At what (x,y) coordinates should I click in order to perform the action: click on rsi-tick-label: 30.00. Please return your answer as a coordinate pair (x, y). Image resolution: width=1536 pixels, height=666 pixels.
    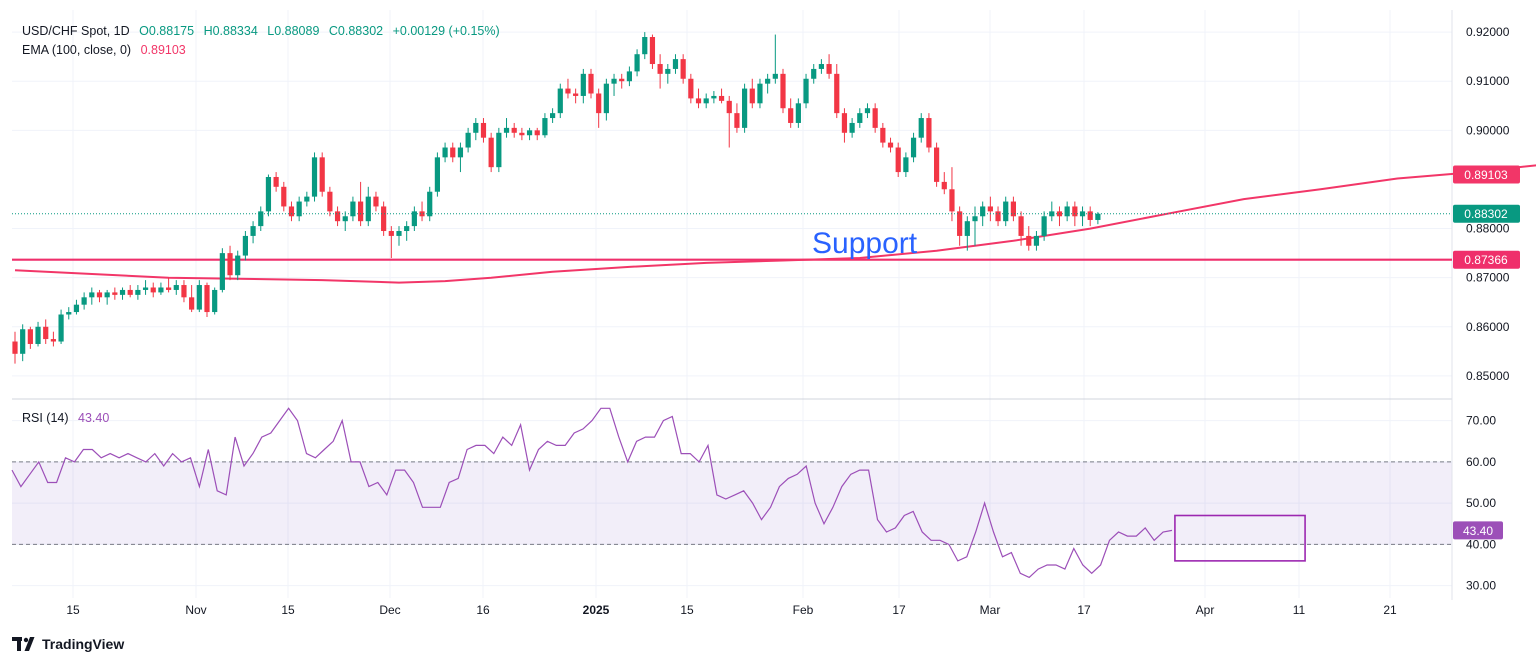
    Looking at the image, I should click on (1481, 586).